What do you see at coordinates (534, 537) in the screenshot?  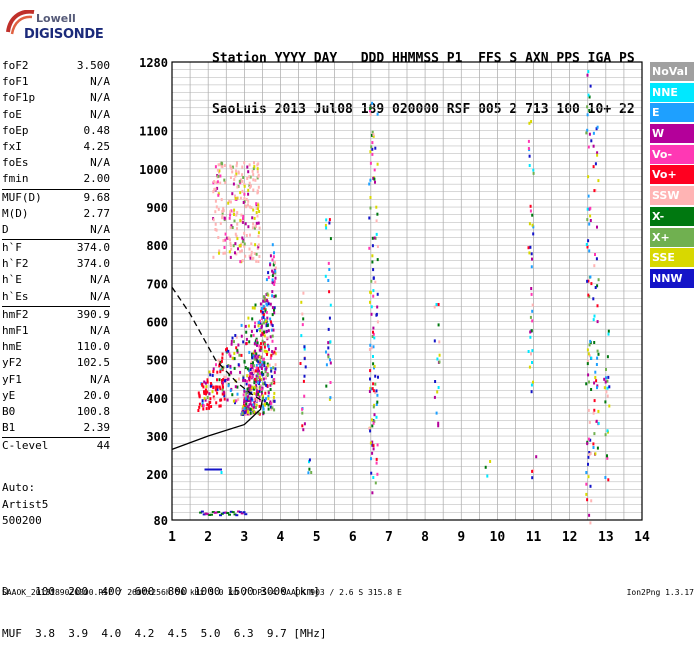 I see `x-tick-label: 11` at bounding box center [534, 537].